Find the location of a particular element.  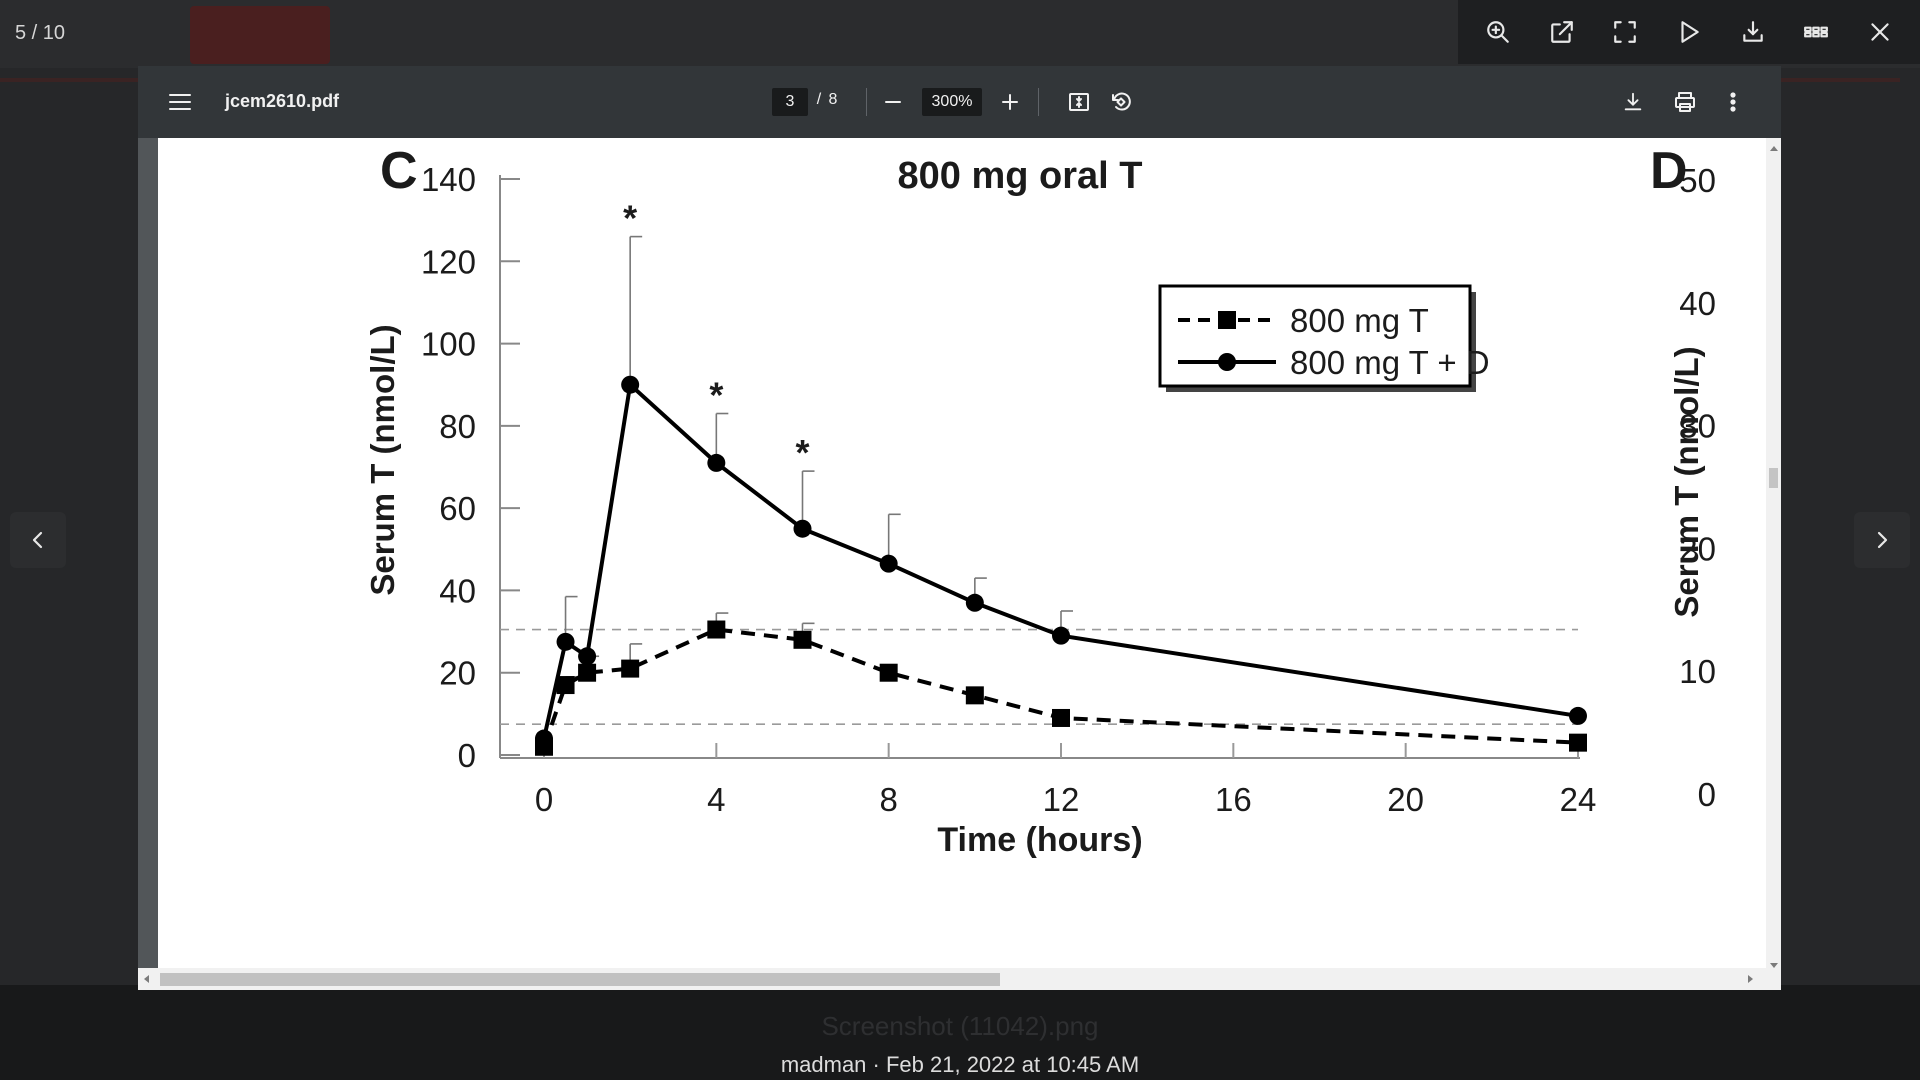

scroll-left-arrow is located at coordinates (146, 979).